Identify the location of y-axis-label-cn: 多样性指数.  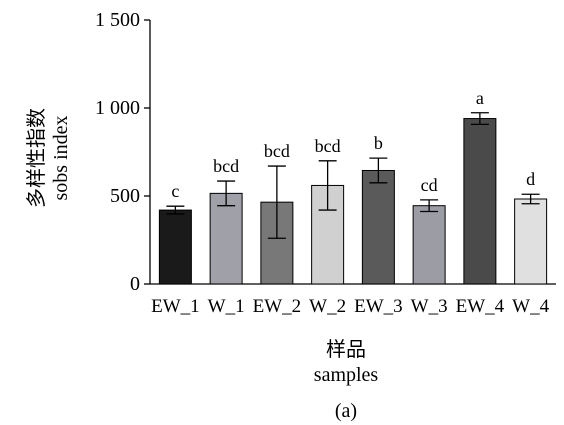
(36, 158).